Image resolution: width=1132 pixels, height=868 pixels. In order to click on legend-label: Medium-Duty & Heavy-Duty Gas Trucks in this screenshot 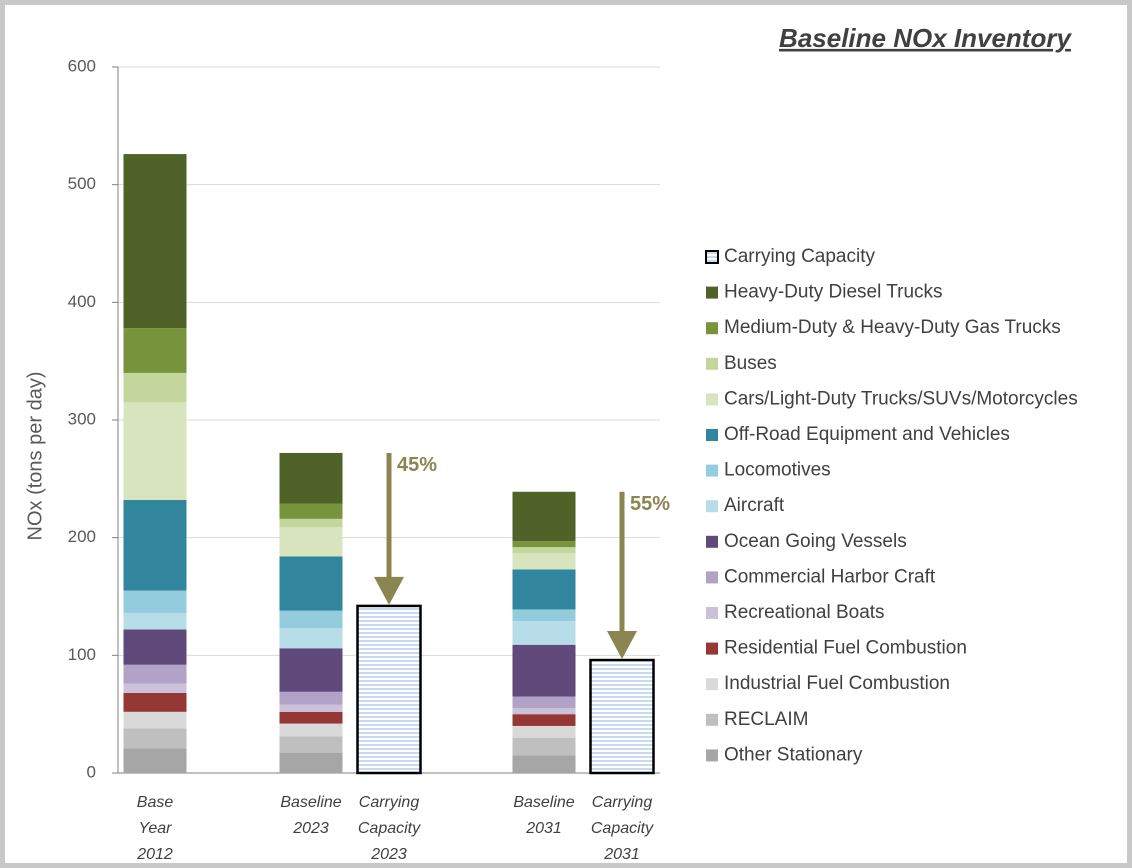, I will do `click(892, 327)`.